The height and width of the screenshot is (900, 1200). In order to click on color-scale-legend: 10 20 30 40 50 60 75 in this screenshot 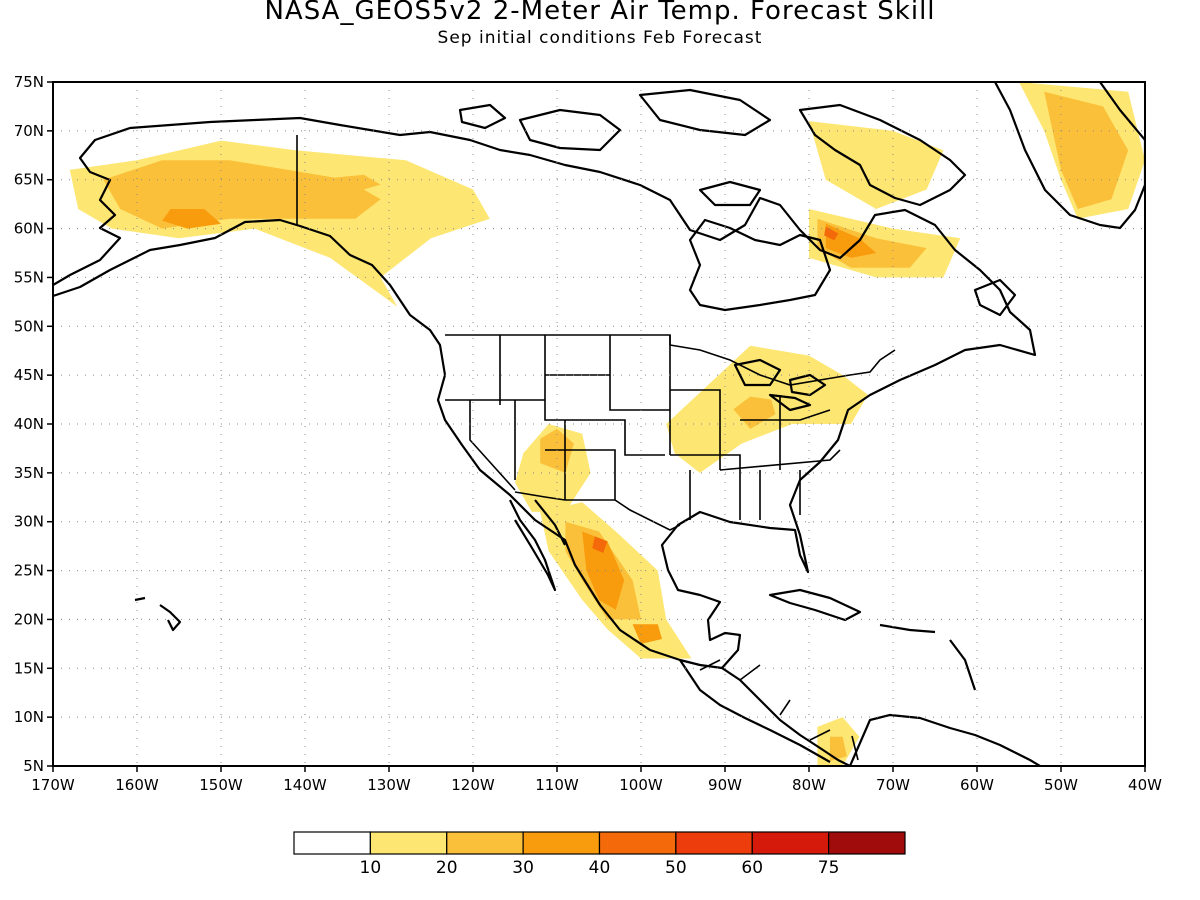, I will do `click(599, 854)`.